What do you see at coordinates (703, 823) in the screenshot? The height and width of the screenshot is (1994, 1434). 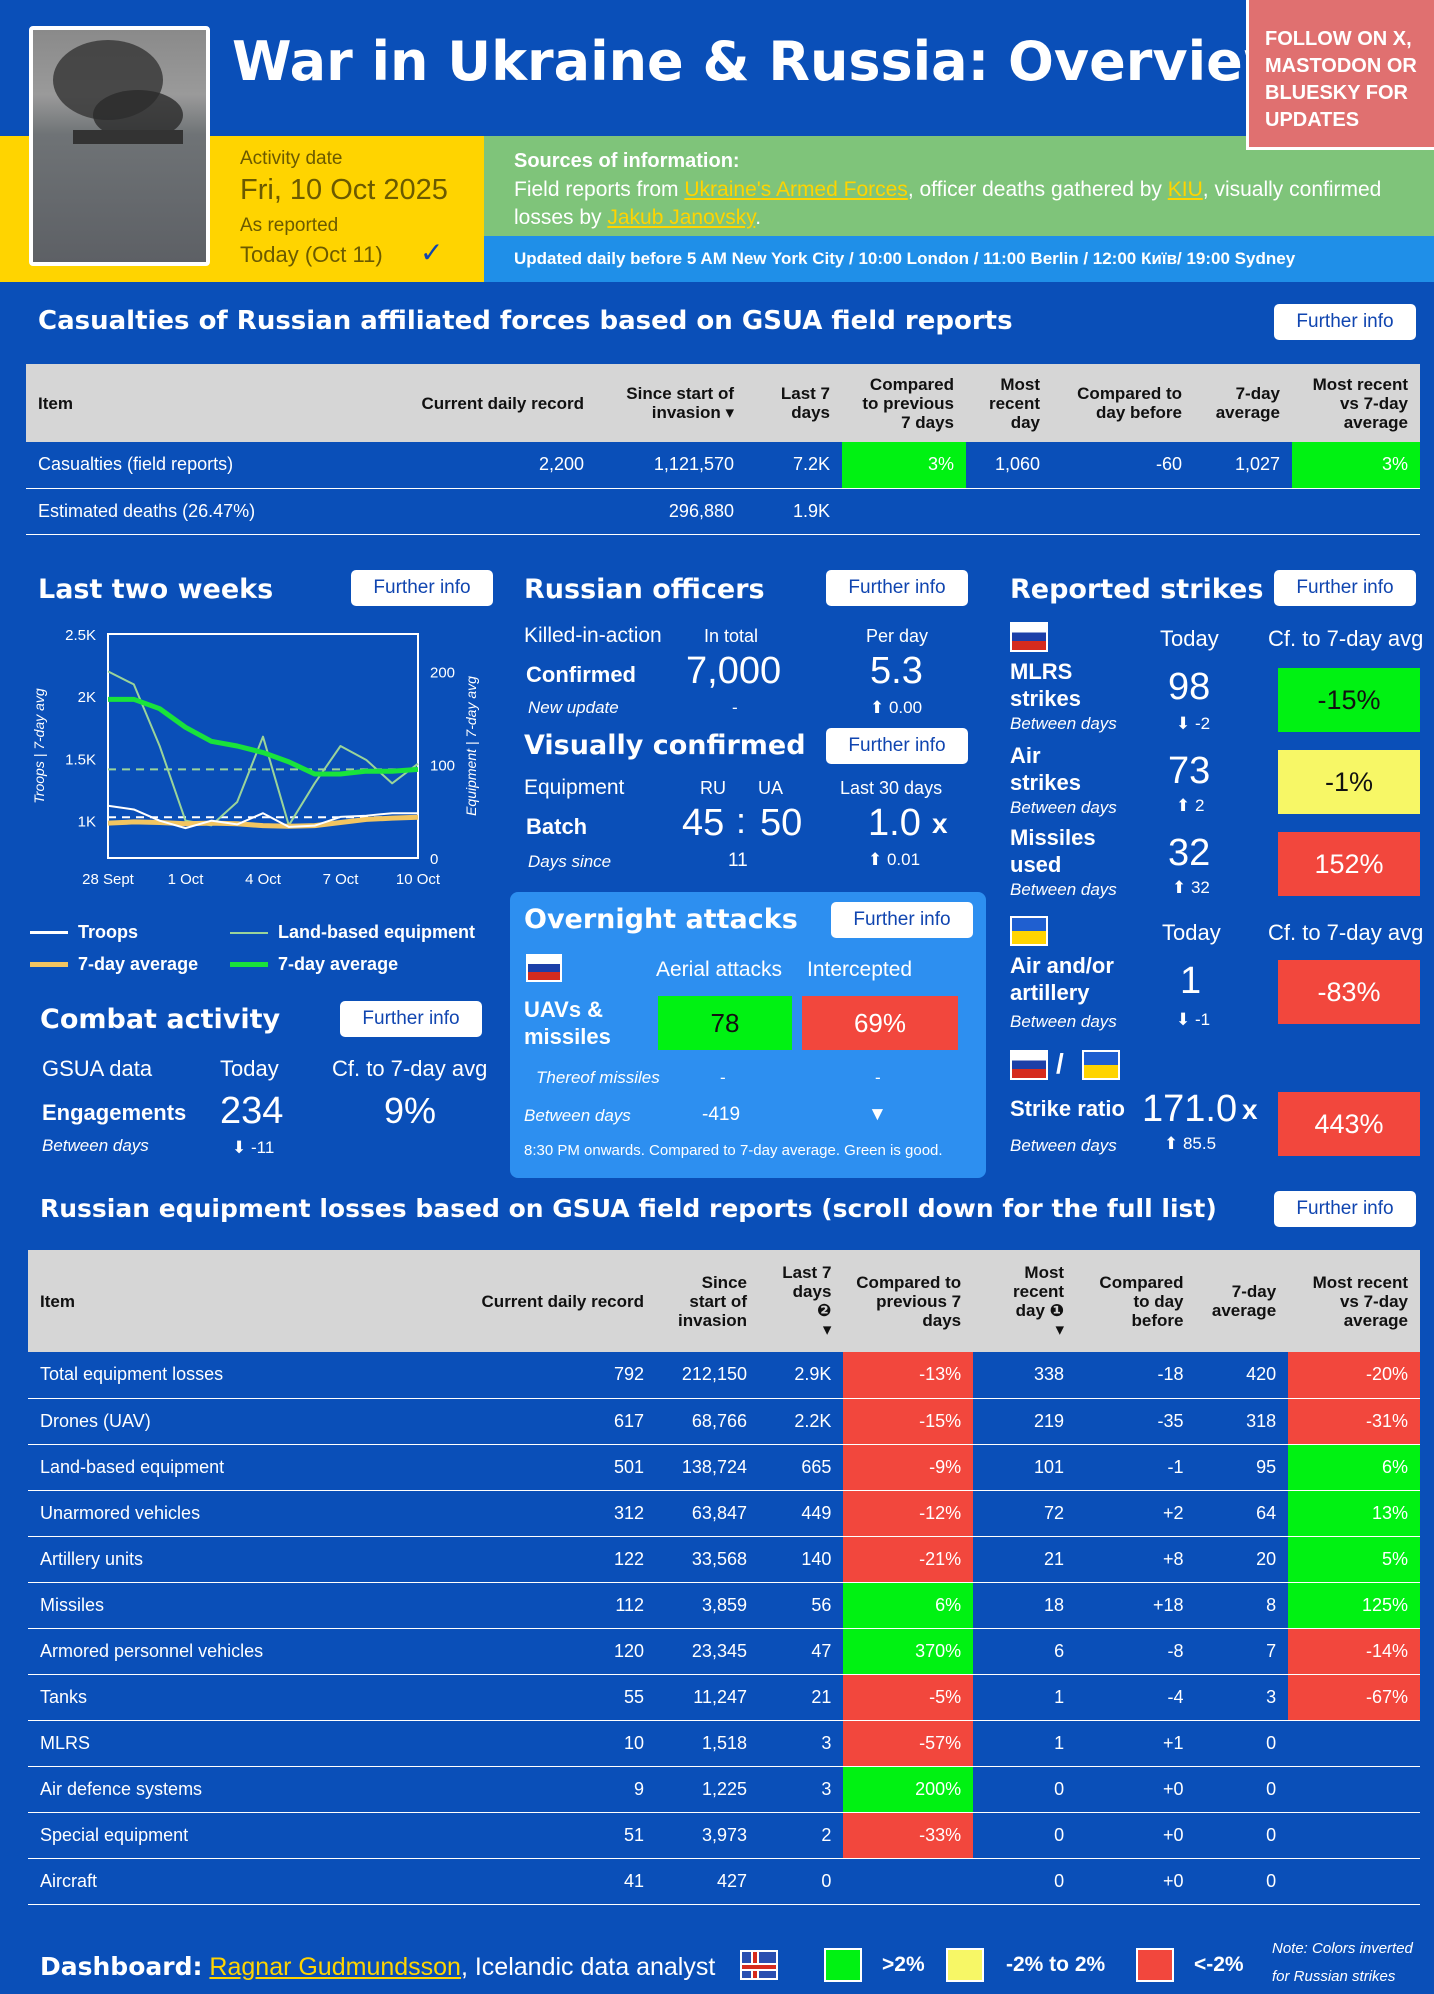 I see `ru-value: 45` at bounding box center [703, 823].